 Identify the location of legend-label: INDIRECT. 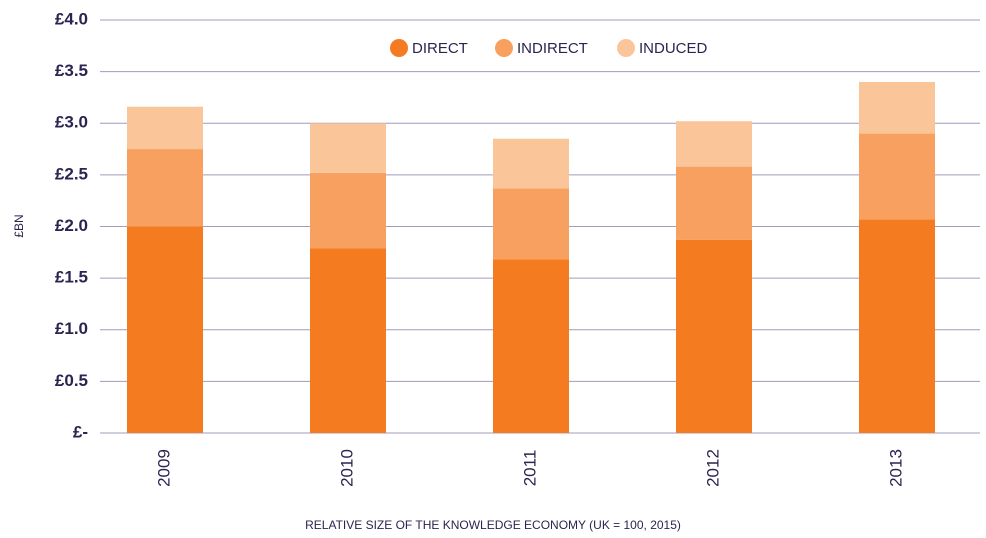
(552, 48).